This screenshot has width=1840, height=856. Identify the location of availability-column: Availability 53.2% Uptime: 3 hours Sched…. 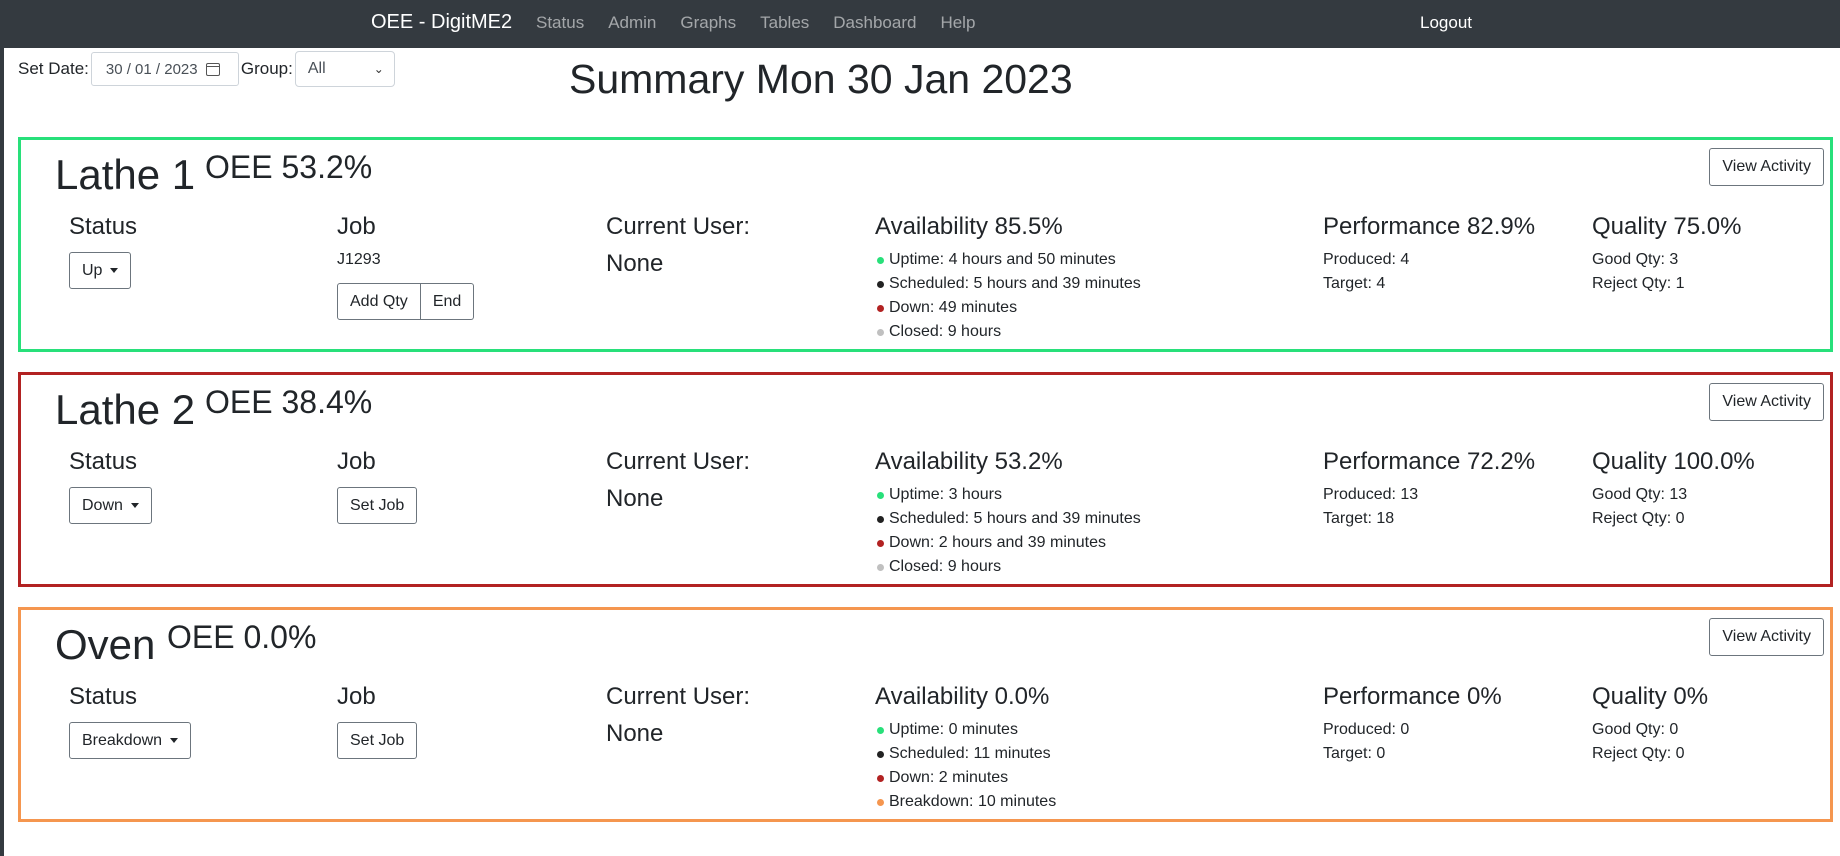
(1008, 513).